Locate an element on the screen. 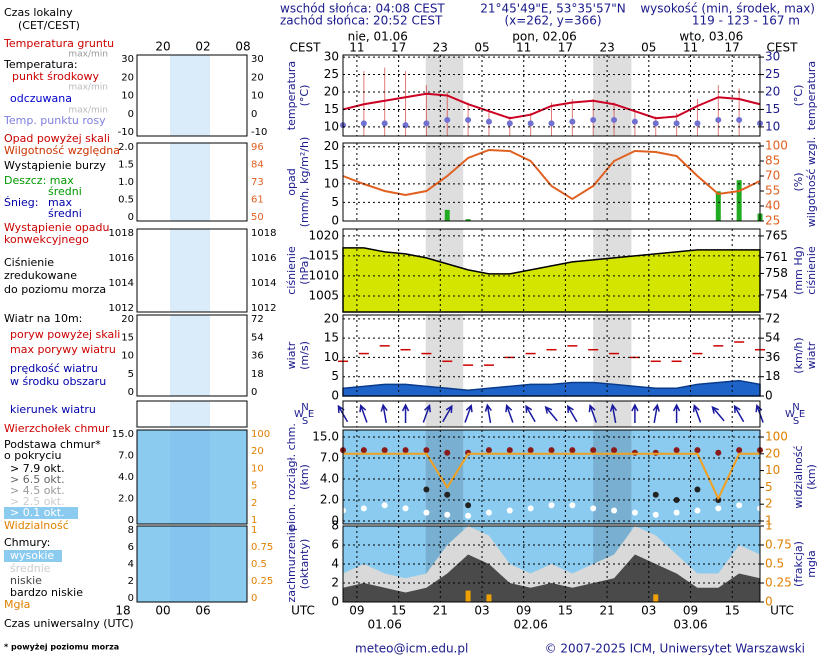 The height and width of the screenshot is (660, 820). legend-text: poryw powyżej skali is located at coordinates (65, 334).